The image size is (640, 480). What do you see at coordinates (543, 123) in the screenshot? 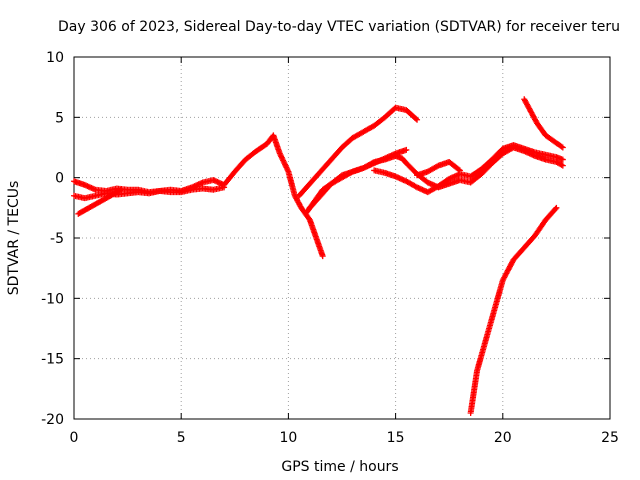
I see `series-track-i` at bounding box center [543, 123].